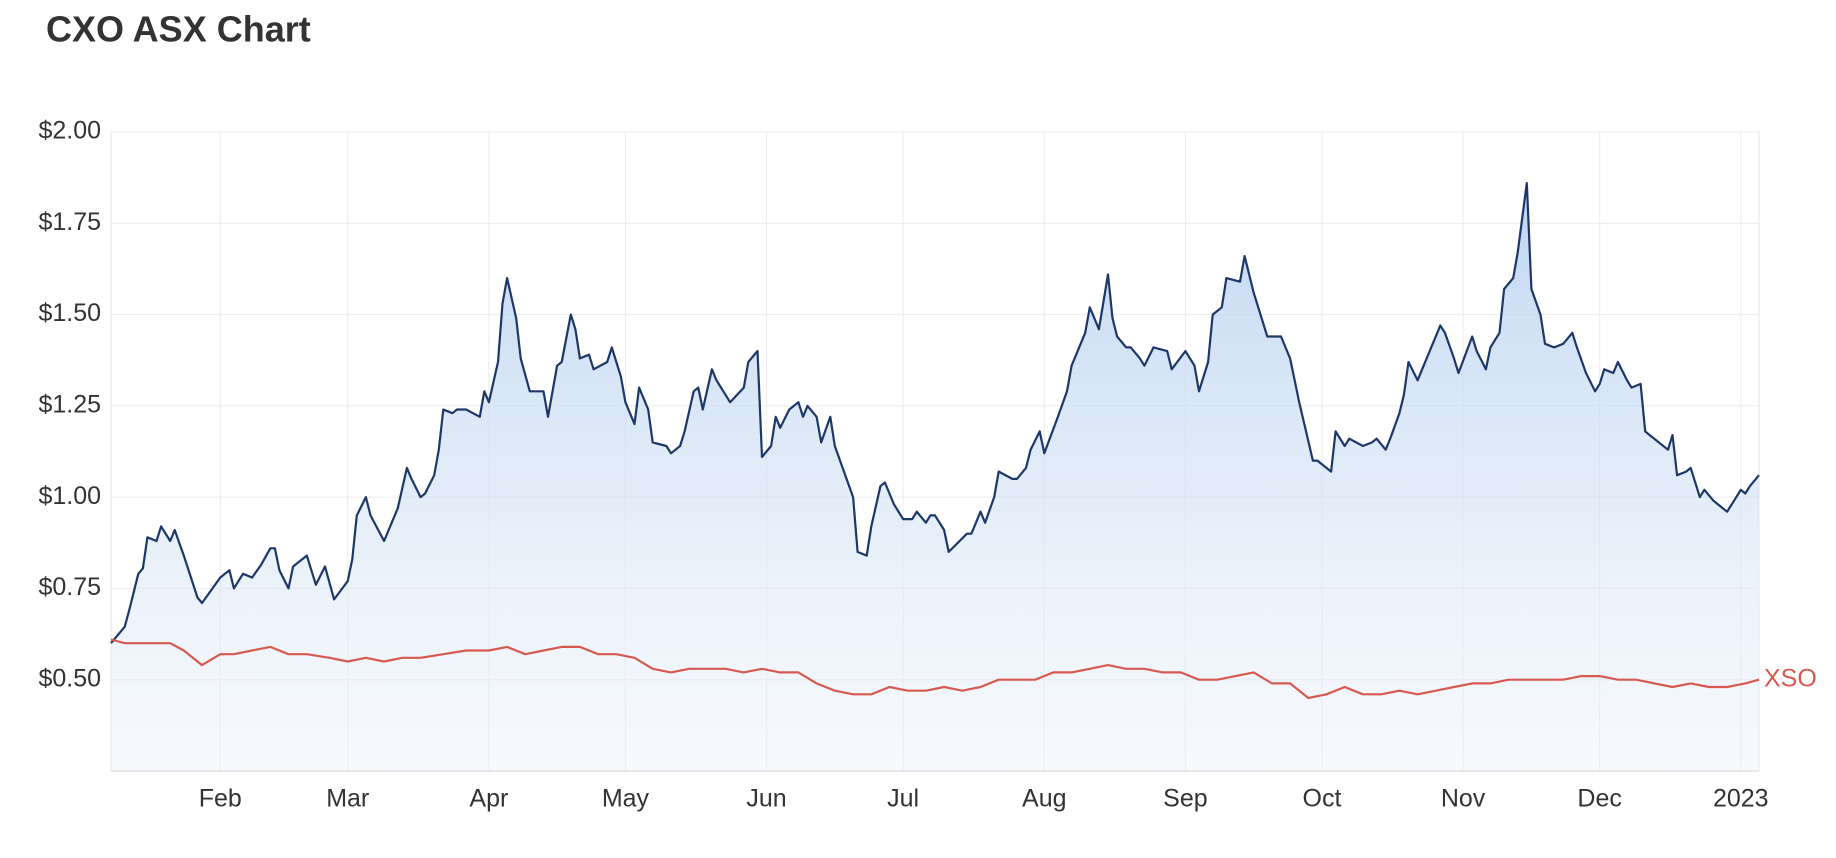  What do you see at coordinates (488, 799) in the screenshot?
I see `x-tick-label: Apr` at bounding box center [488, 799].